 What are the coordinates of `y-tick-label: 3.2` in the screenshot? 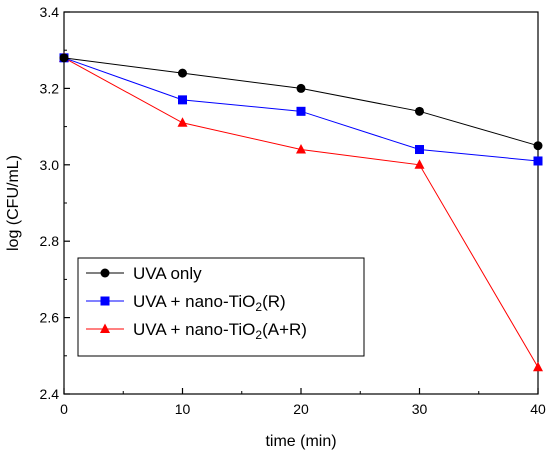 It's located at (50, 88).